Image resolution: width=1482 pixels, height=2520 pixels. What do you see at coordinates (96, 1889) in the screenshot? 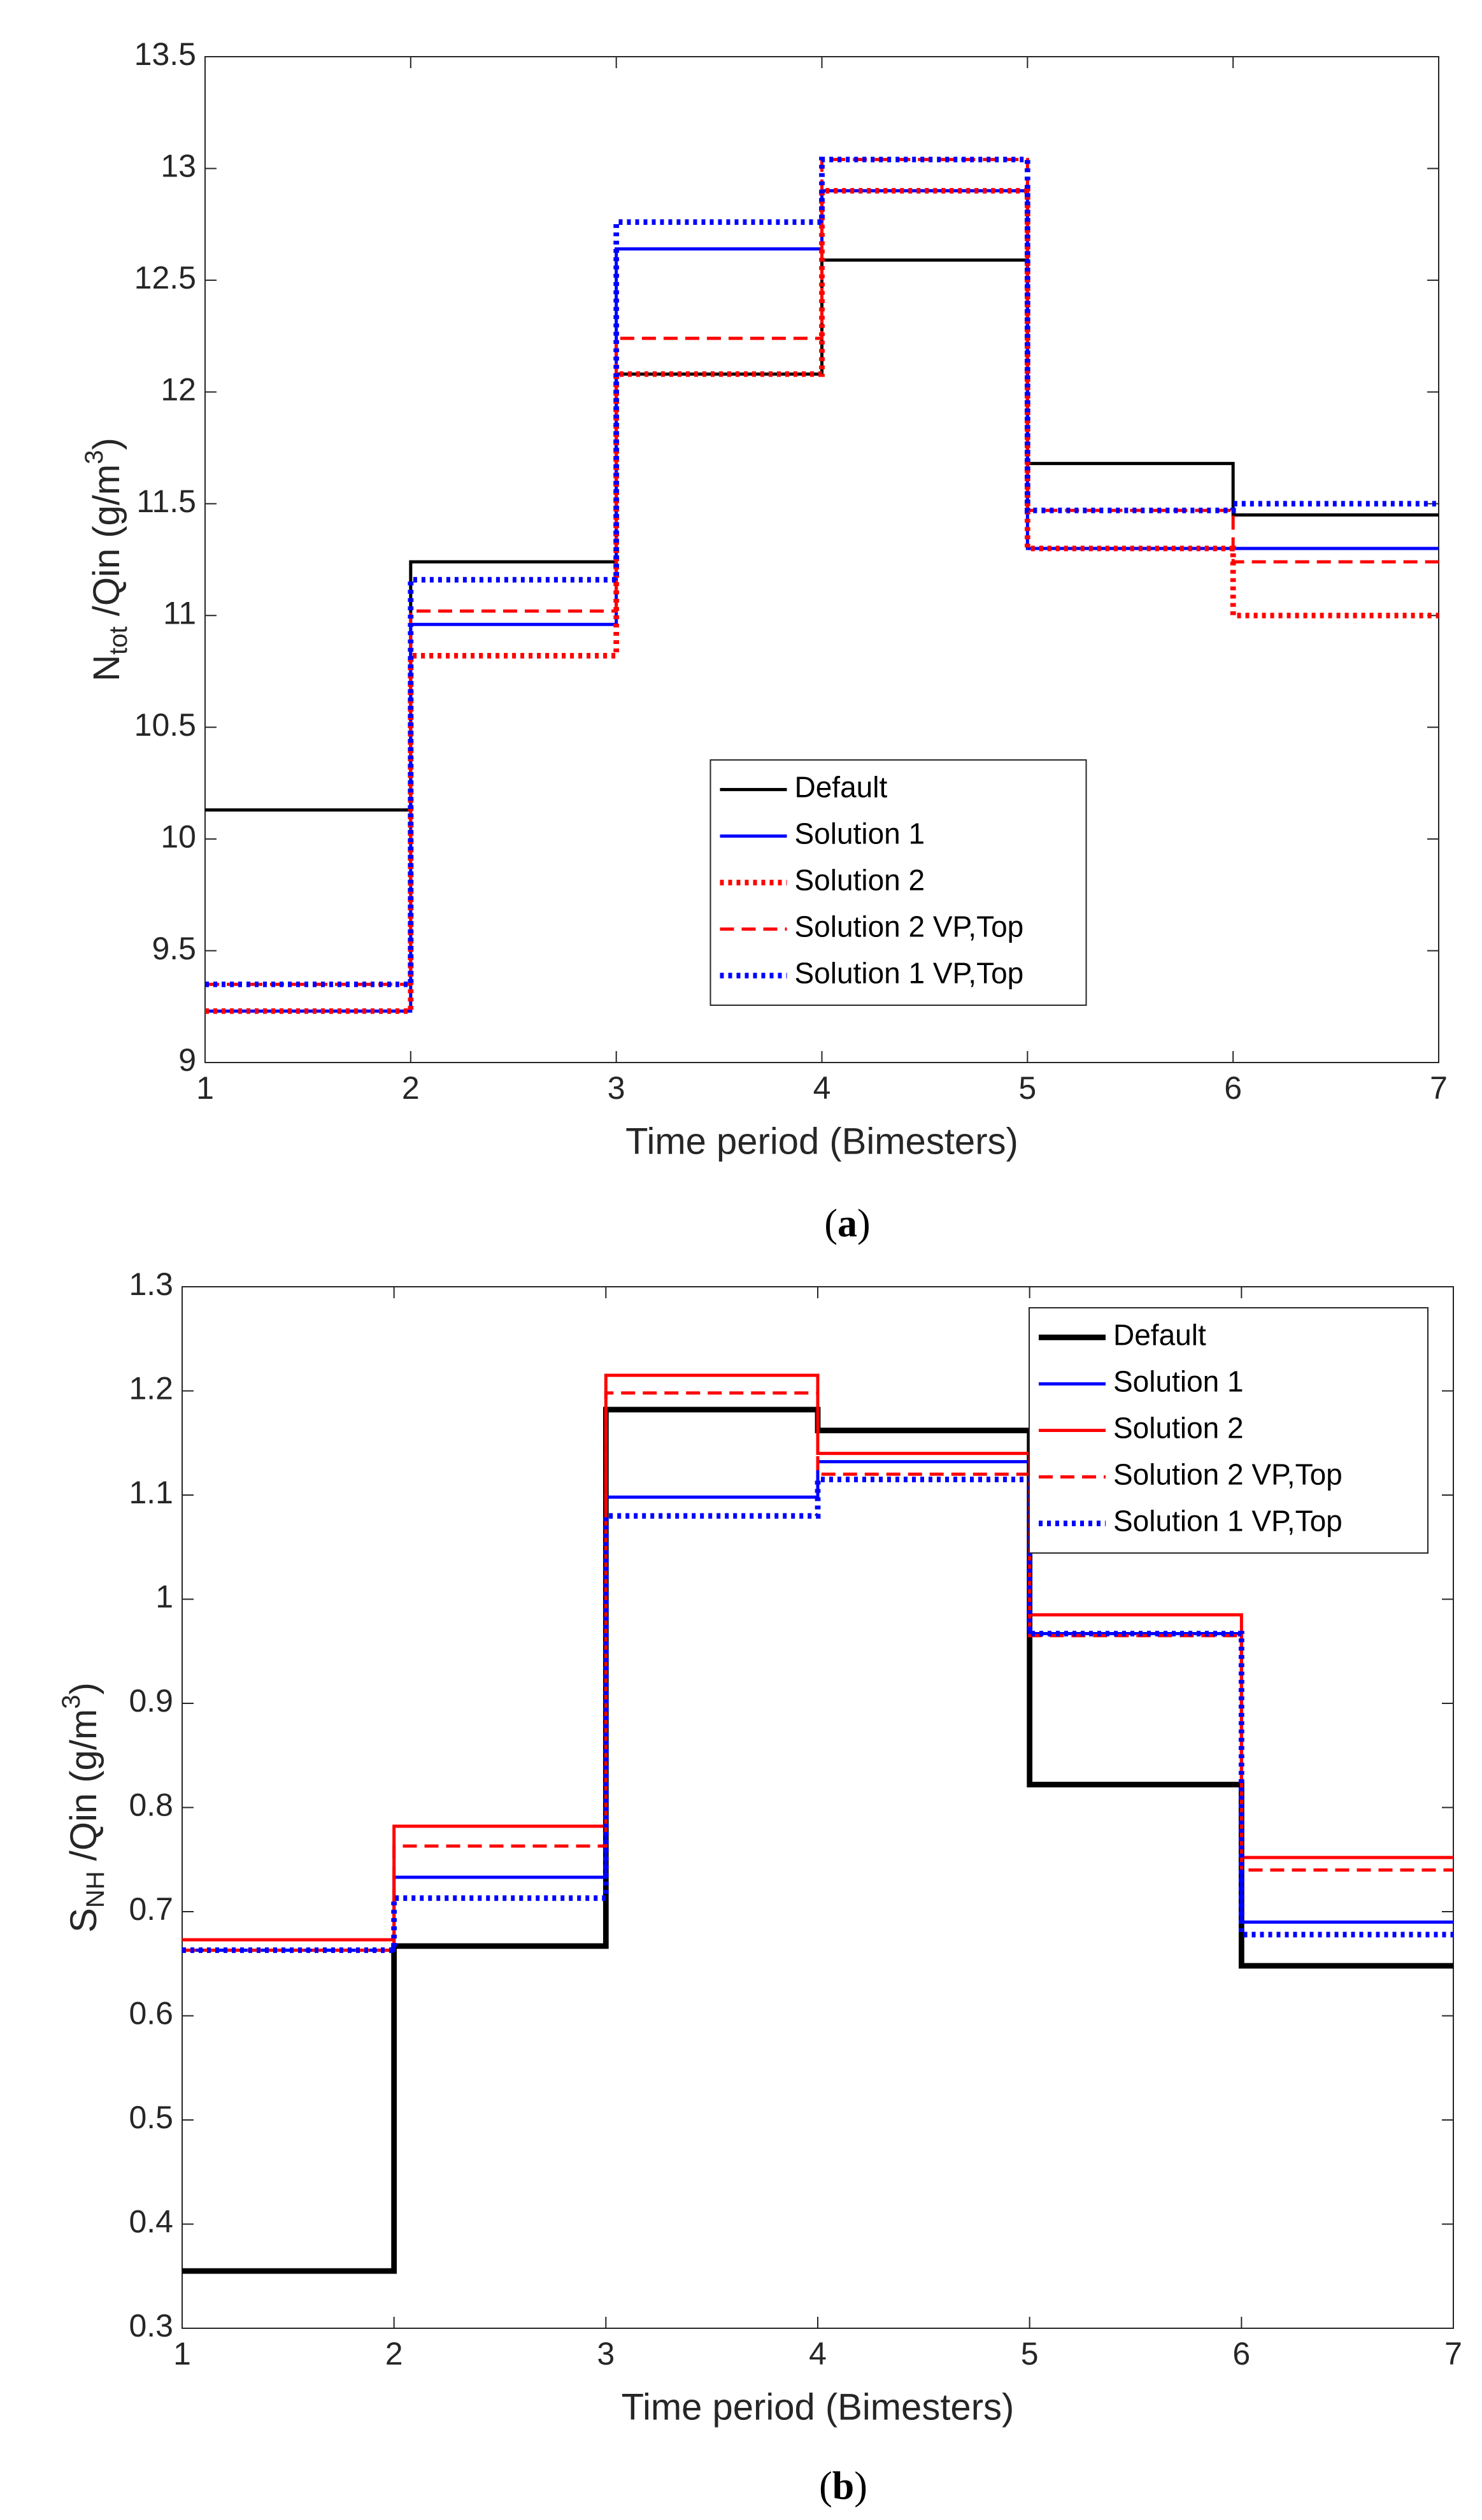
I see `y-axis-label-part: NH` at bounding box center [96, 1889].